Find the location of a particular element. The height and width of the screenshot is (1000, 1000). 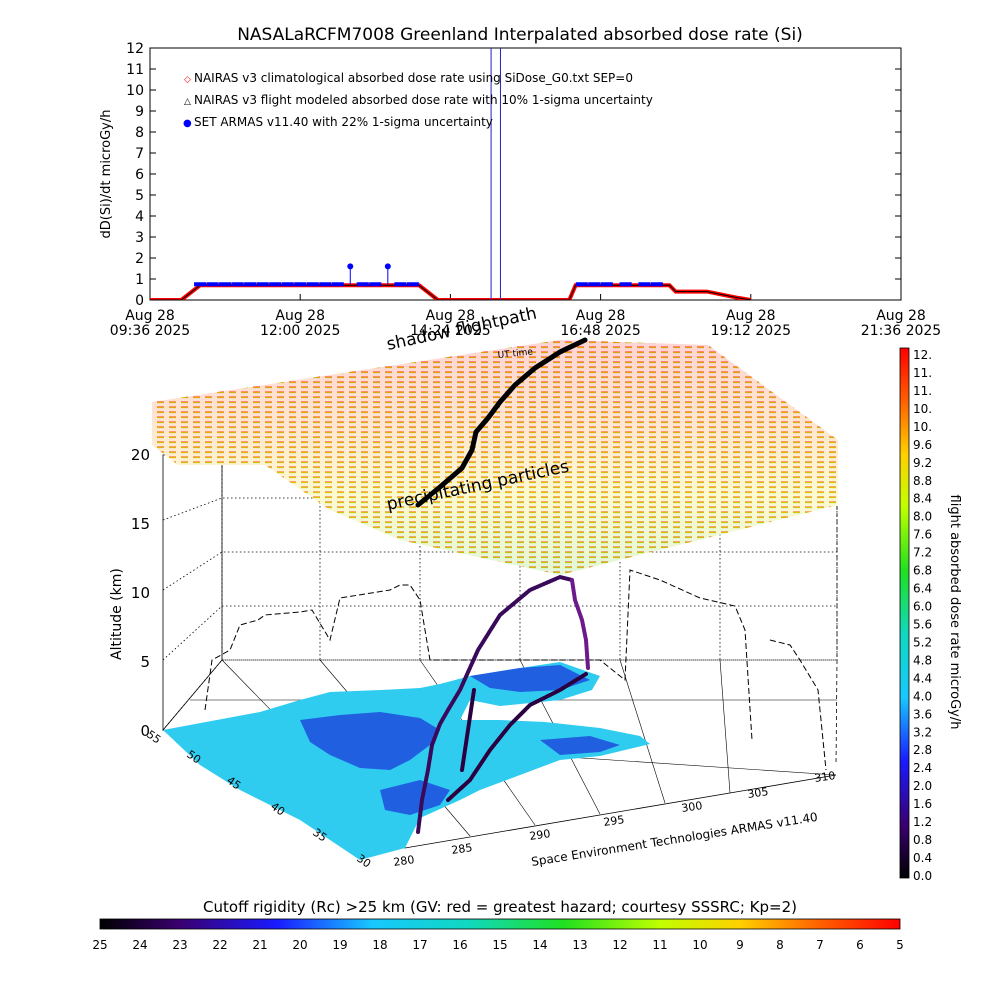

x-tick-time: 21:36 2025 is located at coordinates (901, 331).